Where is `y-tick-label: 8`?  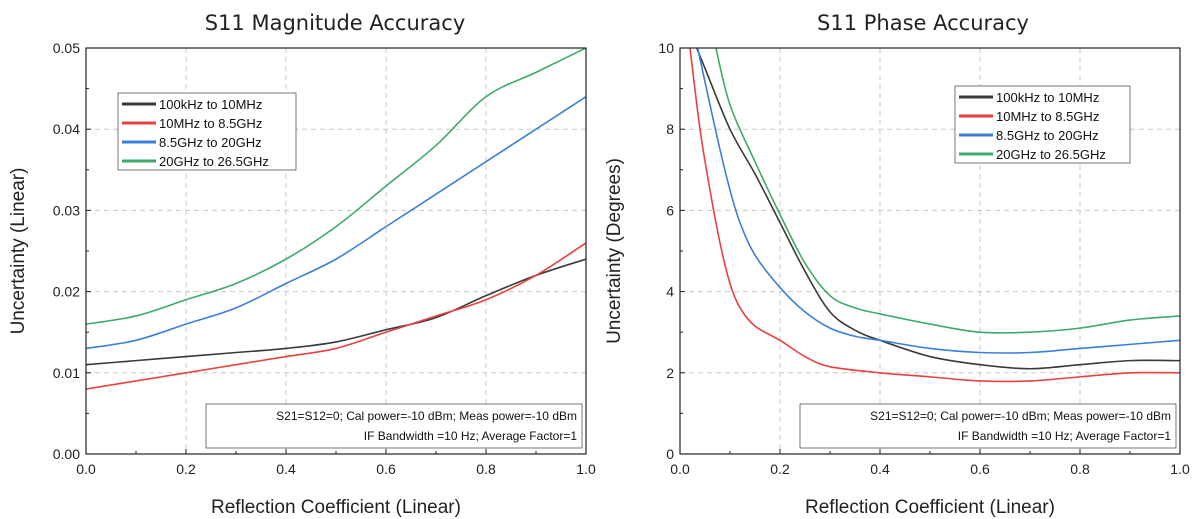
y-tick-label: 8 is located at coordinates (670, 129).